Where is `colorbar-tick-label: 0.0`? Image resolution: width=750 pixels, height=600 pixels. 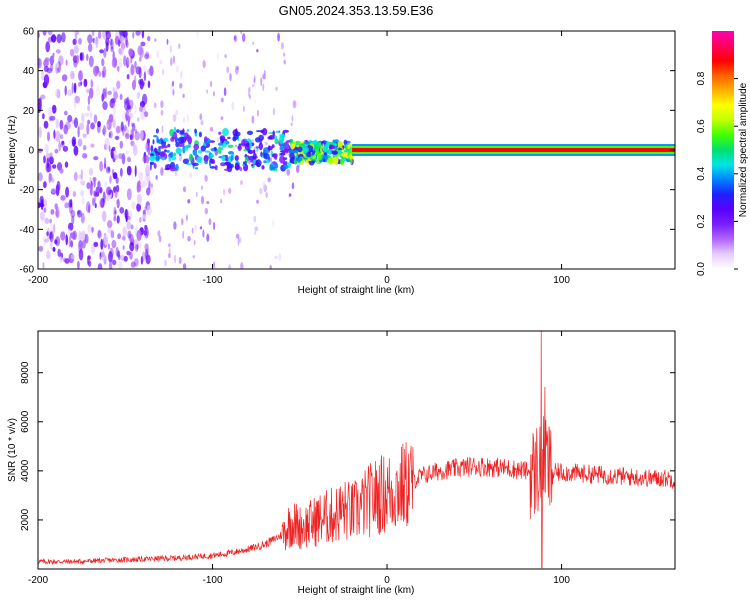 colorbar-tick-label: 0.0 is located at coordinates (701, 269).